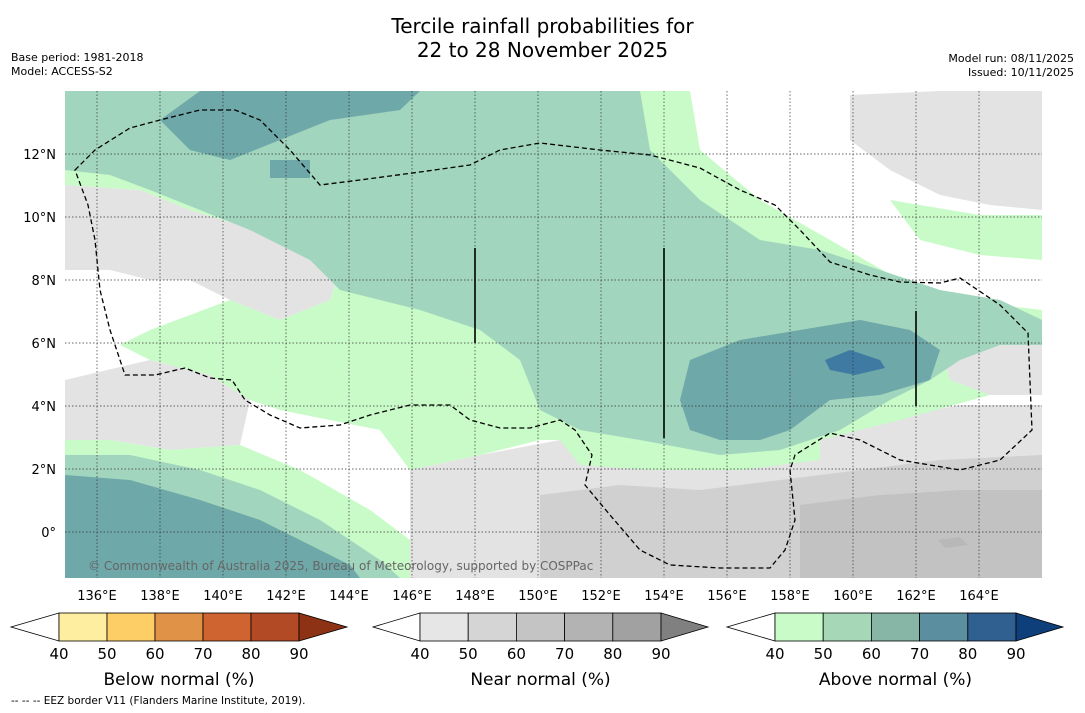 The height and width of the screenshot is (713, 1085). Describe the element at coordinates (286, 596) in the screenshot. I see `lon-tick-label: 142°E` at that location.